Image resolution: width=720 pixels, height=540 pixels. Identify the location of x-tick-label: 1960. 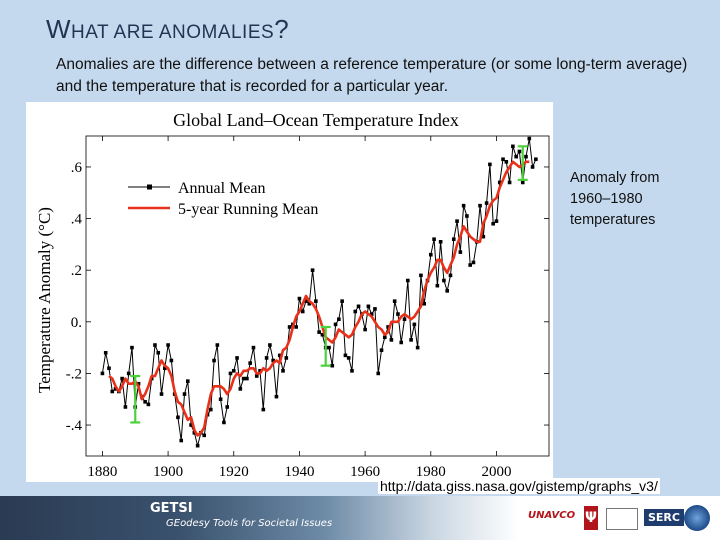
(365, 472).